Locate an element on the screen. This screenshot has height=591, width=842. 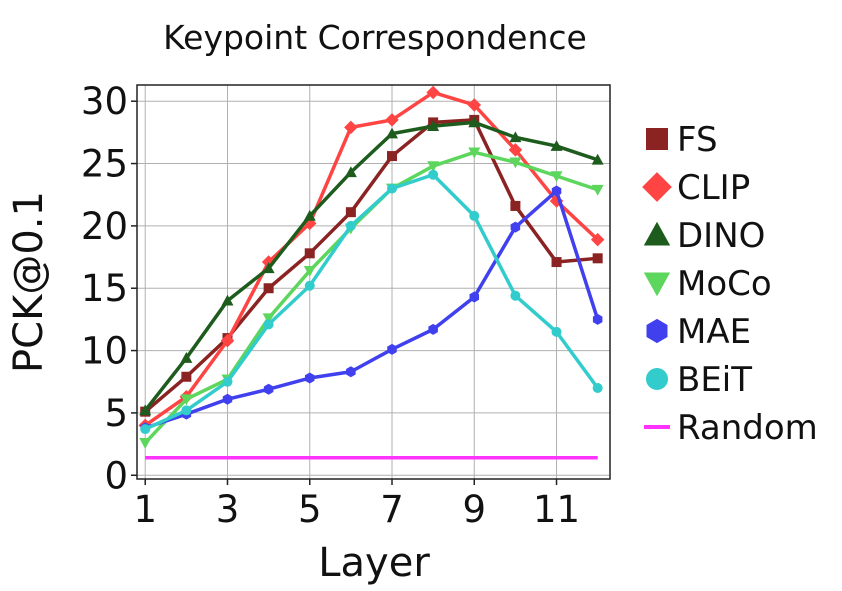
x-tick-label: 5 is located at coordinates (310, 509).